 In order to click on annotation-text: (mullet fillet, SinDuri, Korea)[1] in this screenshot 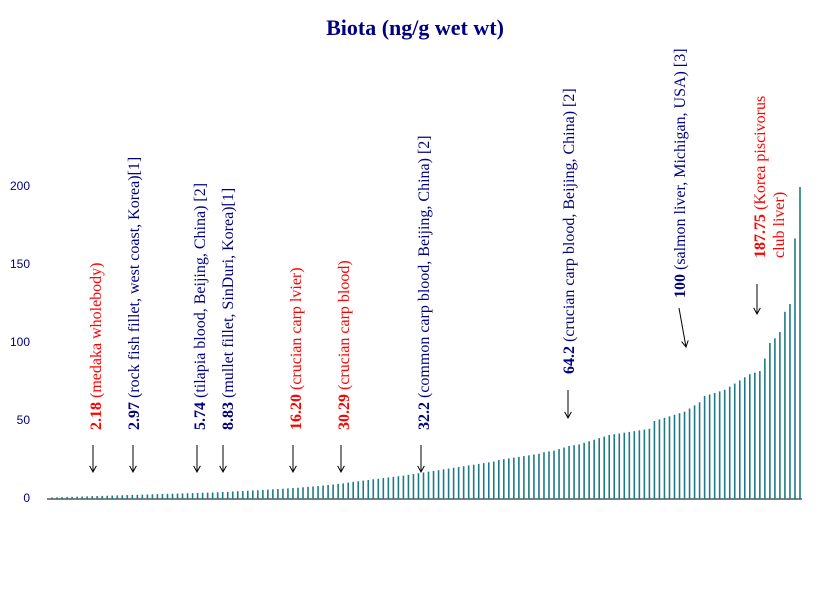, I will do `click(228, 293)`.